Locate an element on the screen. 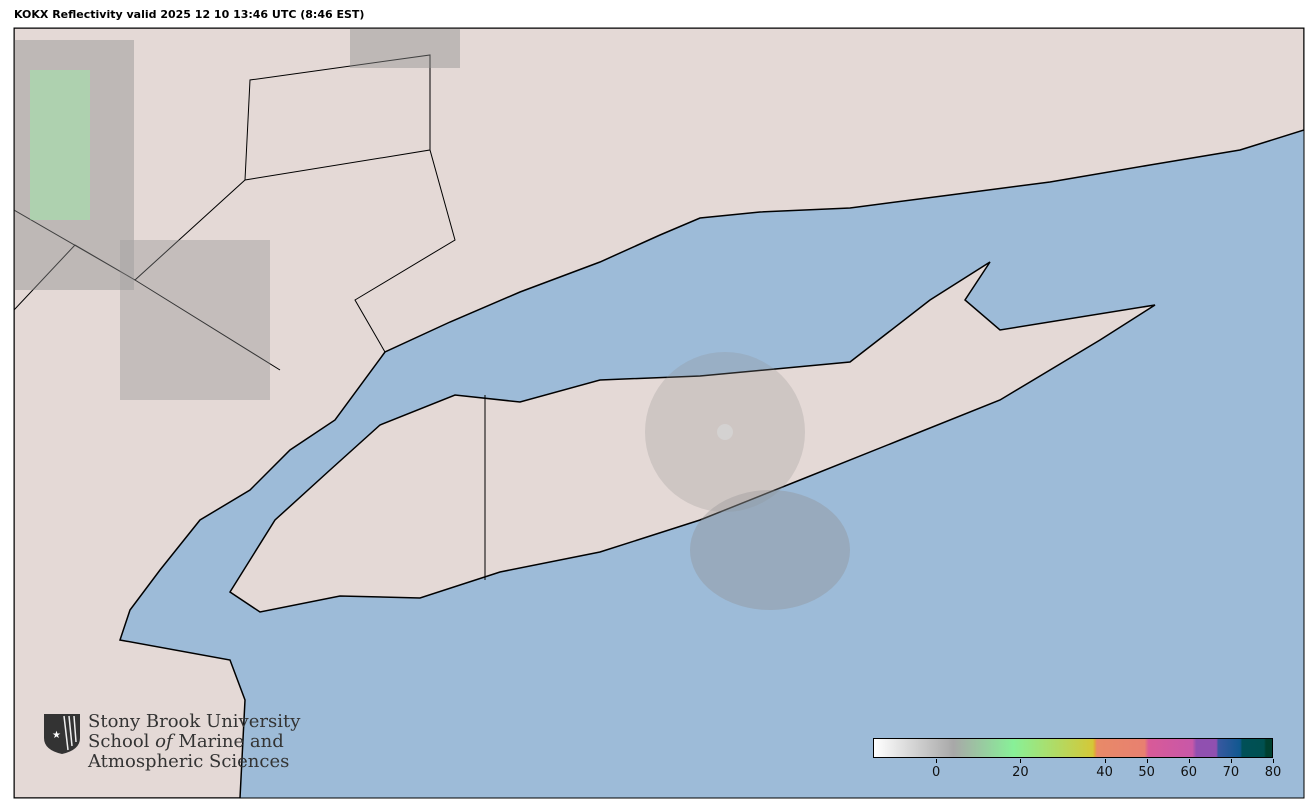  colorbar-tick-label: 40 is located at coordinates (1104, 772).